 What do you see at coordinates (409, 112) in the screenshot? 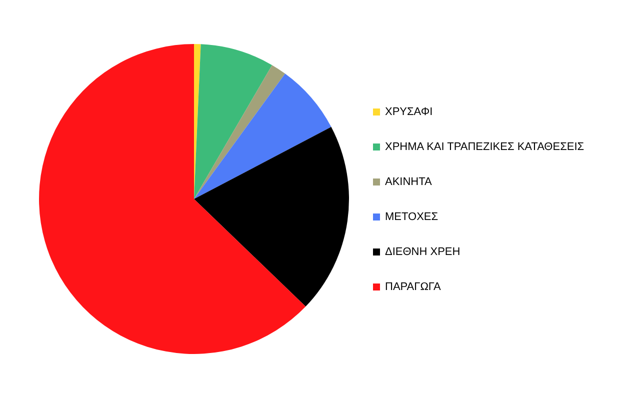
I see `legend-label: ΧΡΥΣΑΦΙ` at bounding box center [409, 112].